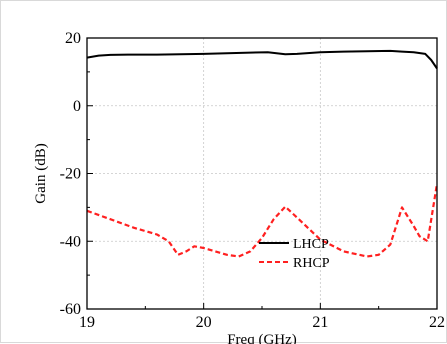  Describe the element at coordinates (70, 309) in the screenshot. I see `y-tick-label: -60` at that location.